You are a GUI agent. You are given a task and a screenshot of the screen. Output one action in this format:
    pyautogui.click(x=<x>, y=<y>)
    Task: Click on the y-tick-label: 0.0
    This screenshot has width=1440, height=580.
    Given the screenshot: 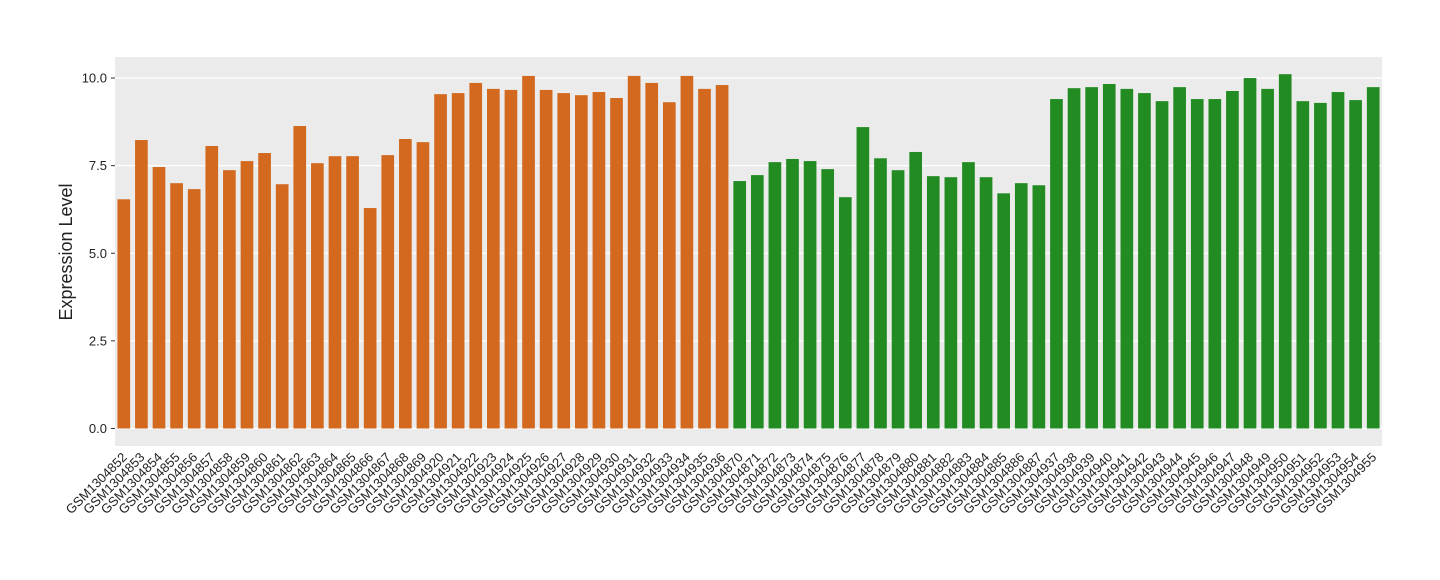 What is the action you would take?
    pyautogui.click(x=98, y=428)
    